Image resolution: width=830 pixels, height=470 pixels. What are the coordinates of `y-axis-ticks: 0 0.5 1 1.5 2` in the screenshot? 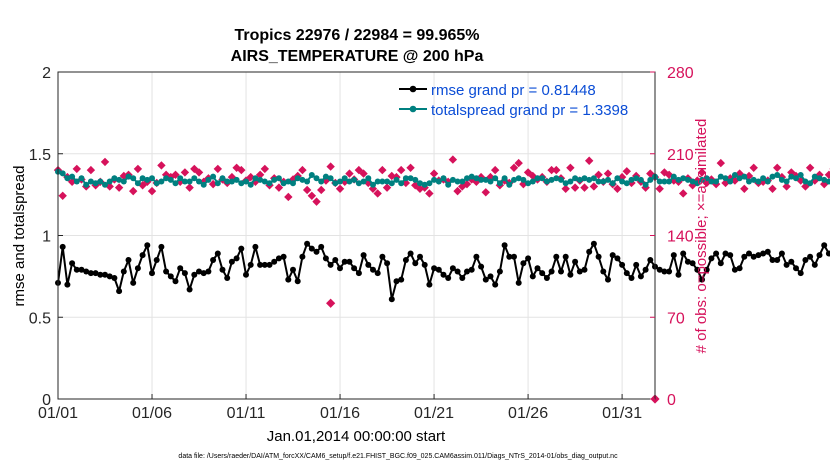 It's located at (46, 237).